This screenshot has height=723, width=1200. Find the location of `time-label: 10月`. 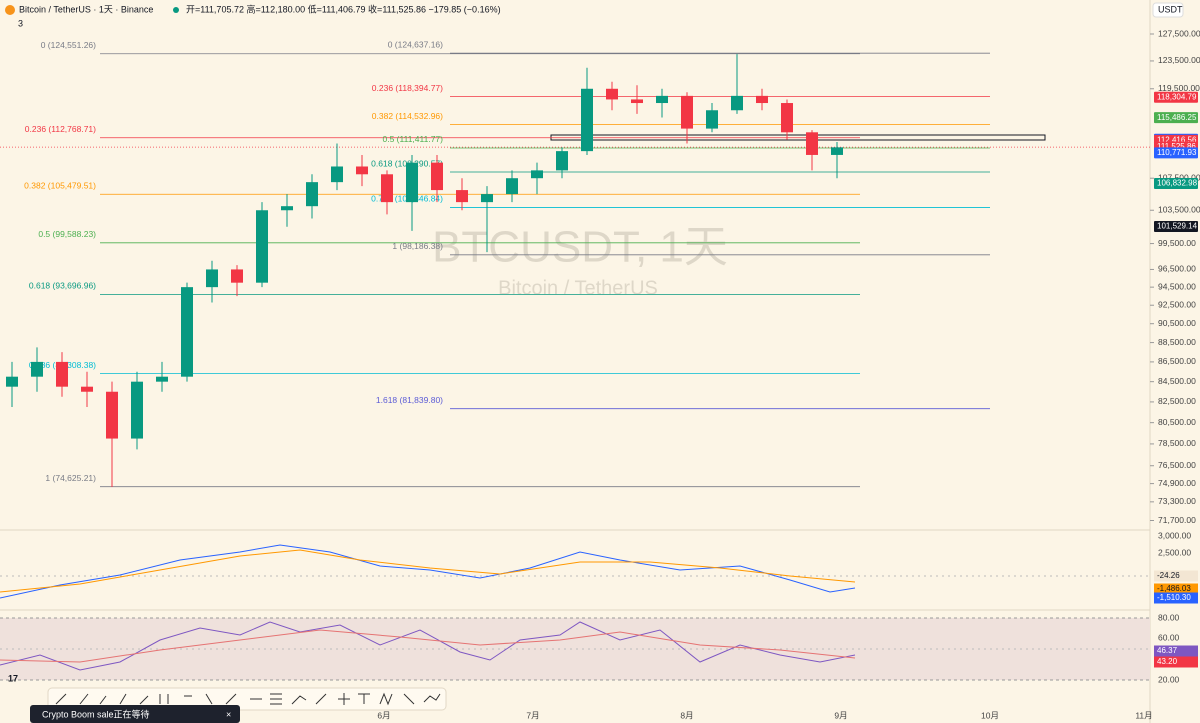

time-label: 10月 is located at coordinates (990, 715).